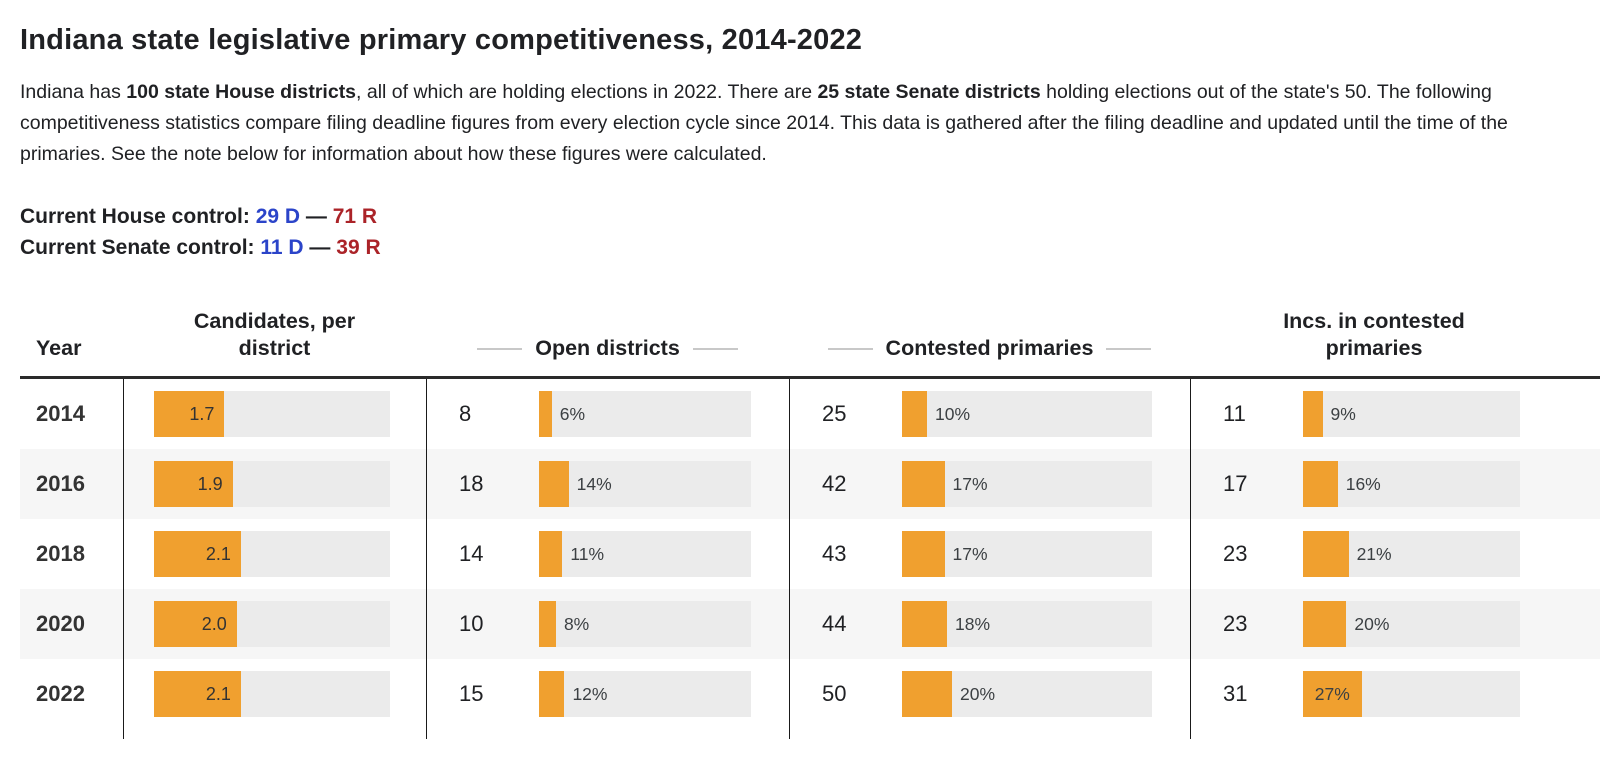  What do you see at coordinates (214, 623) in the screenshot?
I see `candidates-bar-label: 2.0` at bounding box center [214, 623].